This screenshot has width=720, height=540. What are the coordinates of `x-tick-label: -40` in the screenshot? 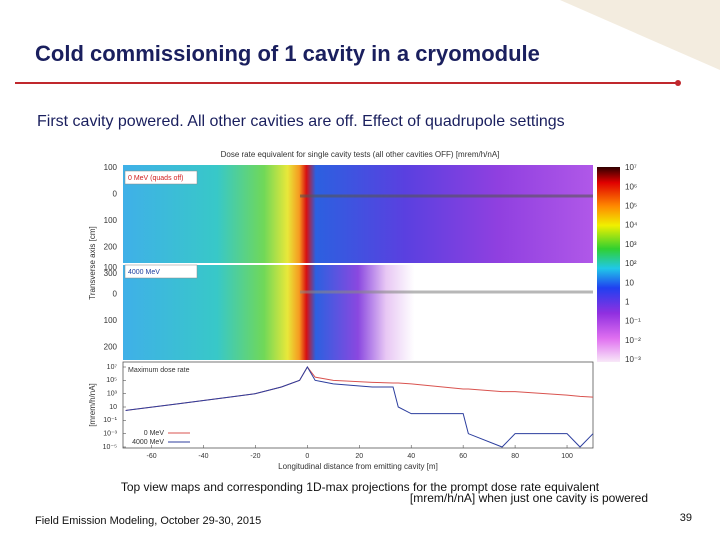 It's located at (203, 456).